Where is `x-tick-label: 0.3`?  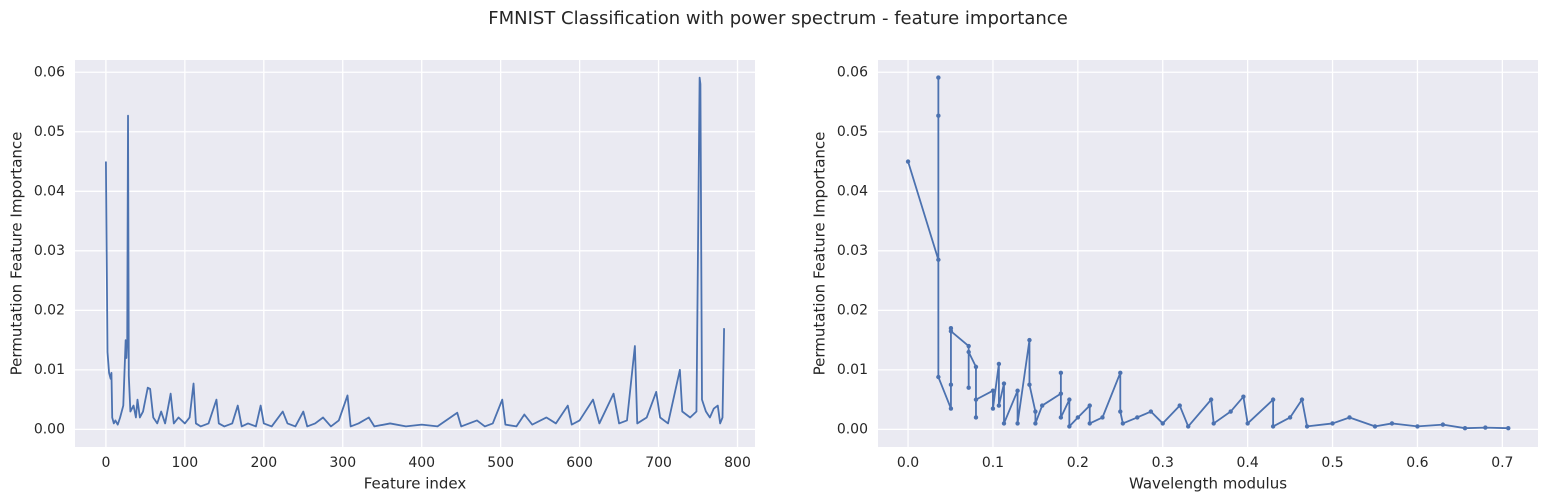
x-tick-label: 0.3 is located at coordinates (1163, 463).